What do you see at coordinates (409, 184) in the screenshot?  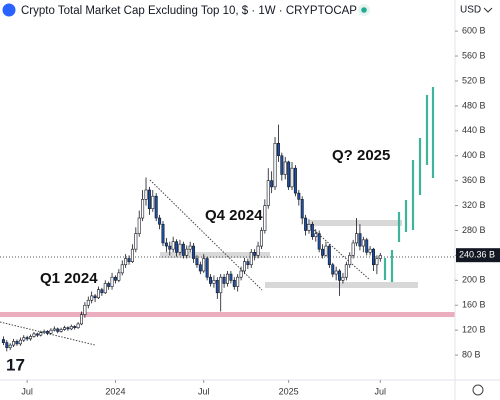 I see `projection` at bounding box center [409, 184].